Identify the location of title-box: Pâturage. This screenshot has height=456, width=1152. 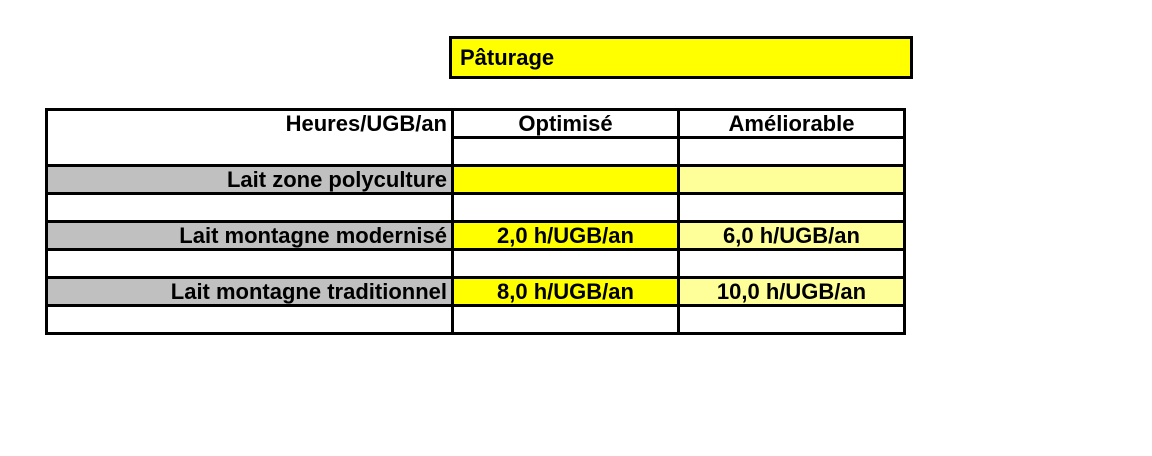
(681, 57).